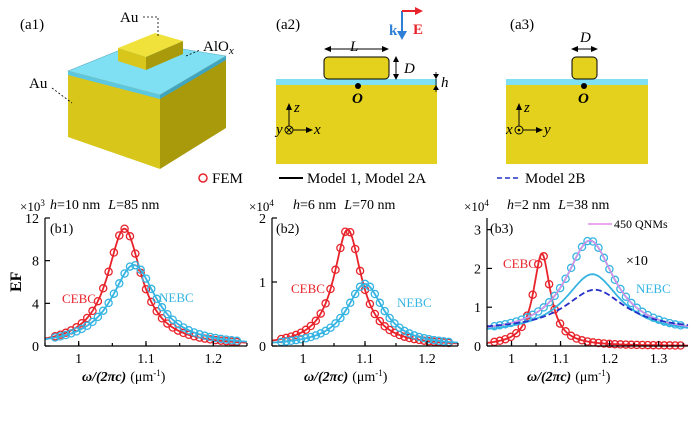 The height and width of the screenshot is (440, 700). Describe the element at coordinates (218, 48) in the screenshot. I see `aluminum-oxide-label: AlOx` at that location.